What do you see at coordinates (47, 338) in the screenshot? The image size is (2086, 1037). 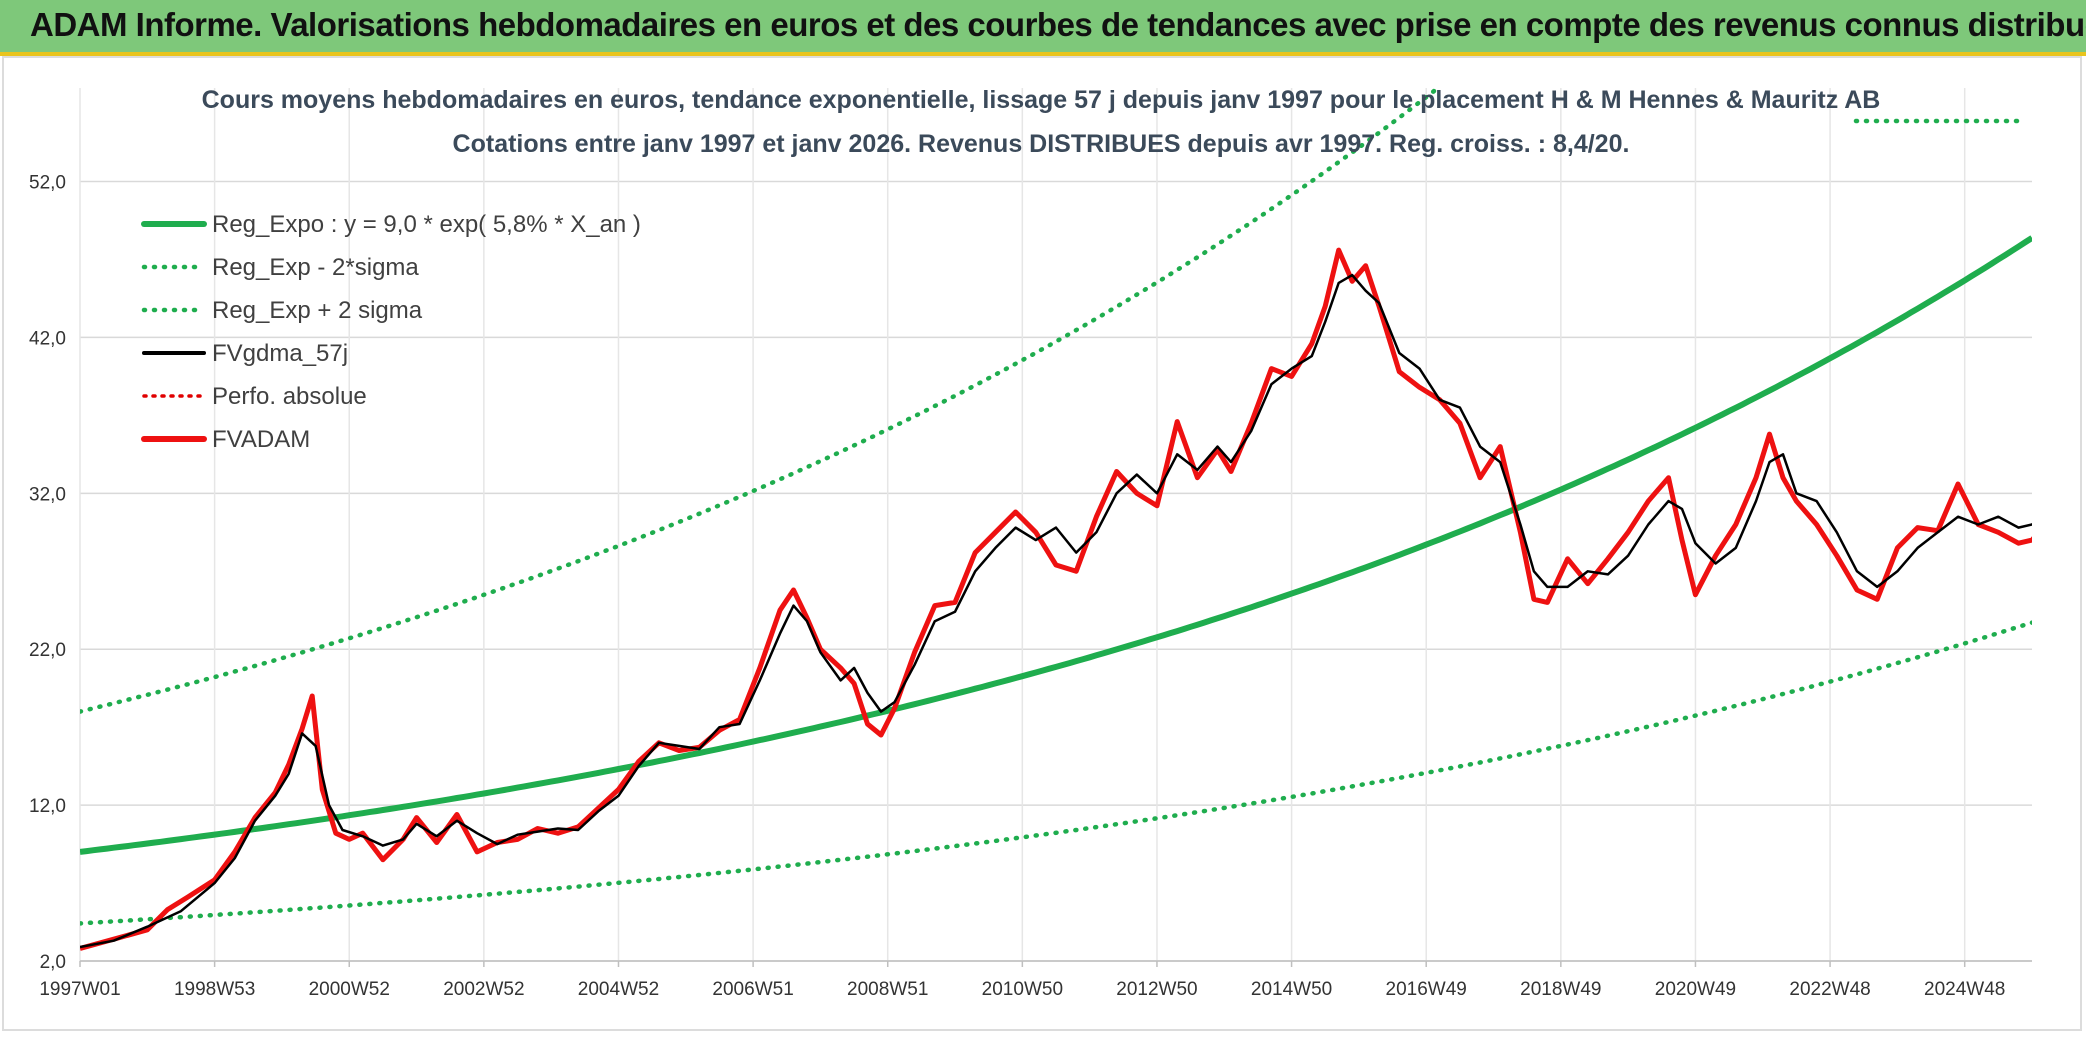 I see `y-tick-label: 42,0` at bounding box center [47, 338].